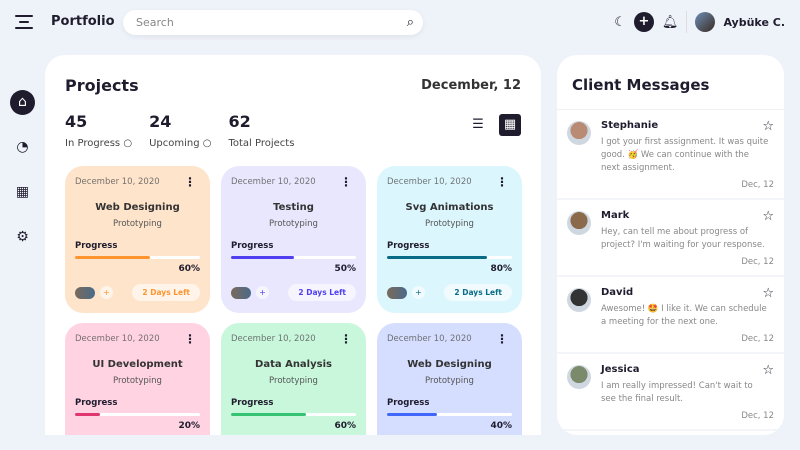  What do you see at coordinates (643, 22) in the screenshot?
I see `add-button: +` at bounding box center [643, 22].